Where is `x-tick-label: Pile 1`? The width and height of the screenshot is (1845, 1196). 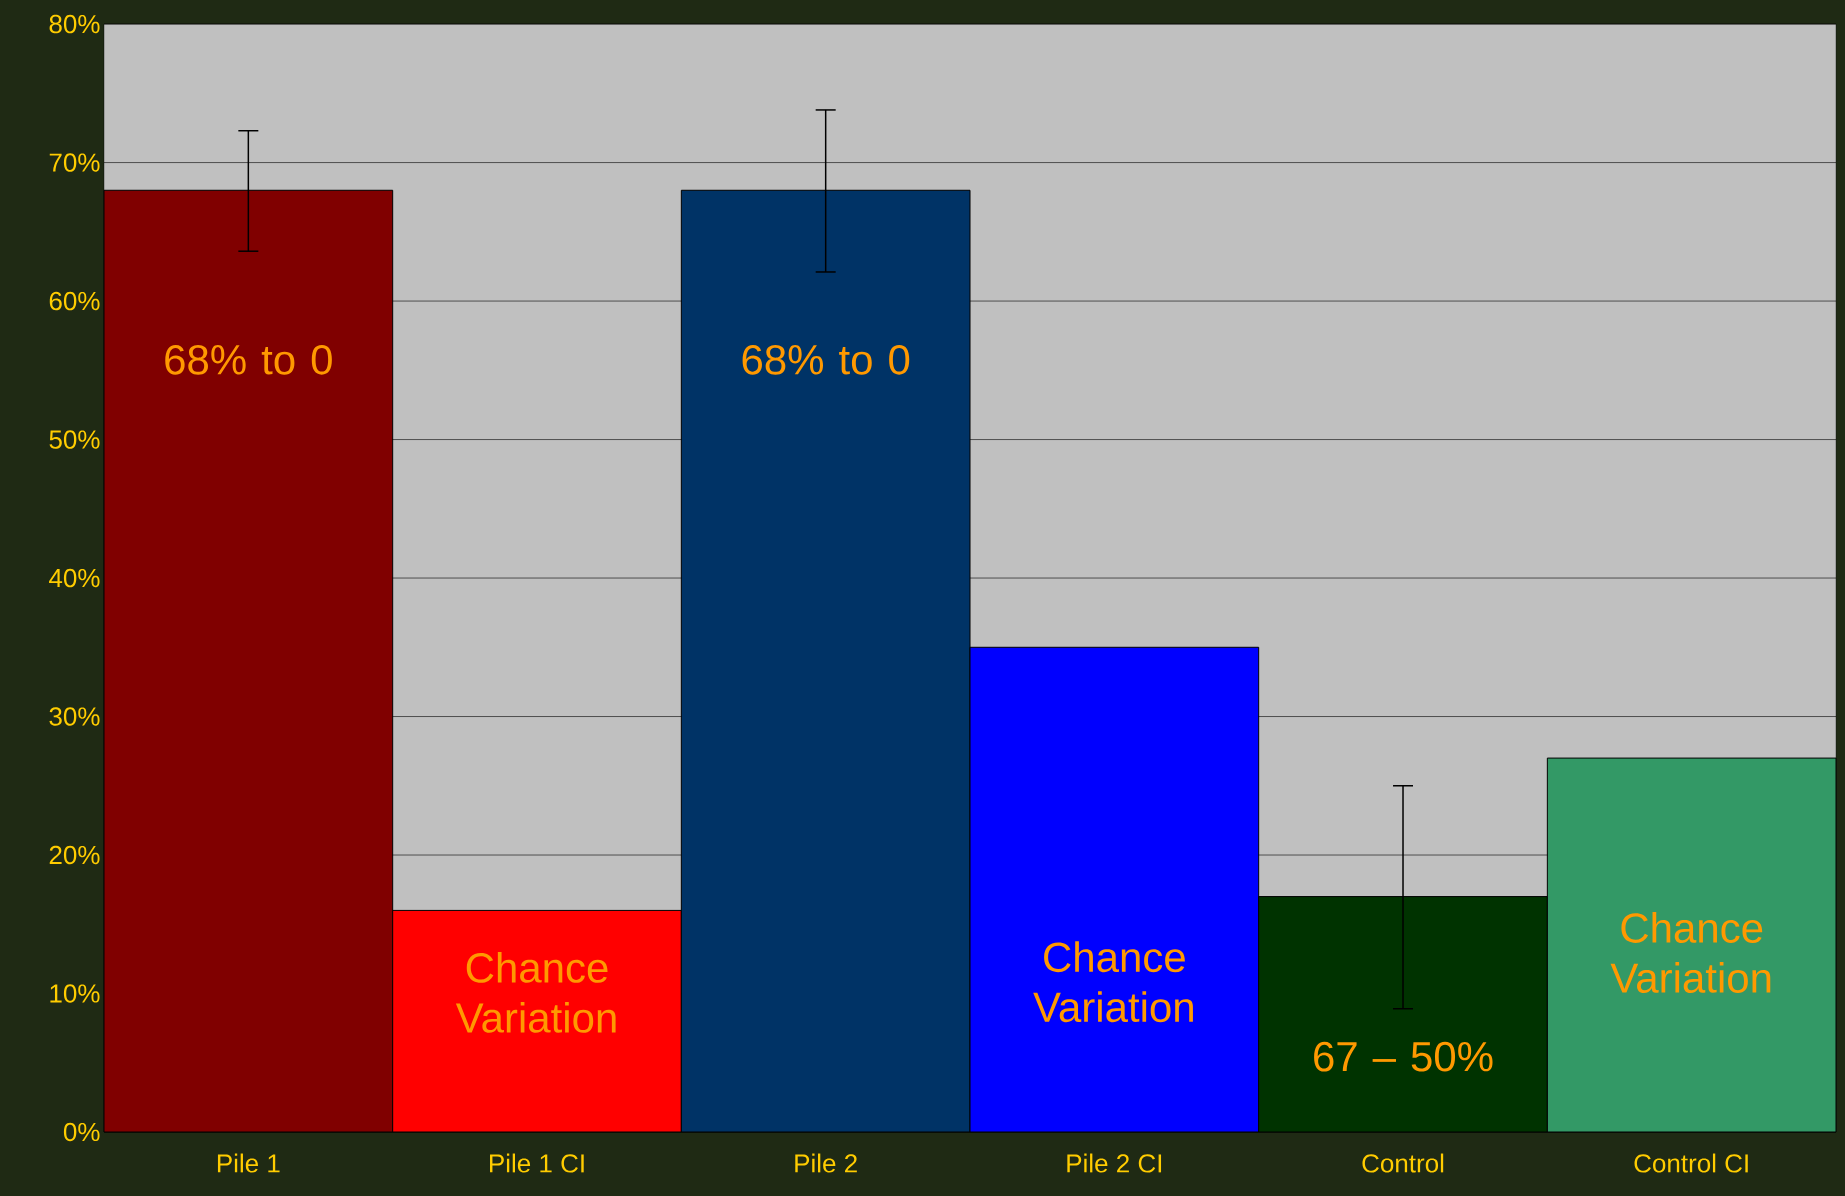
x-tick-label: Pile 1 is located at coordinates (248, 1163).